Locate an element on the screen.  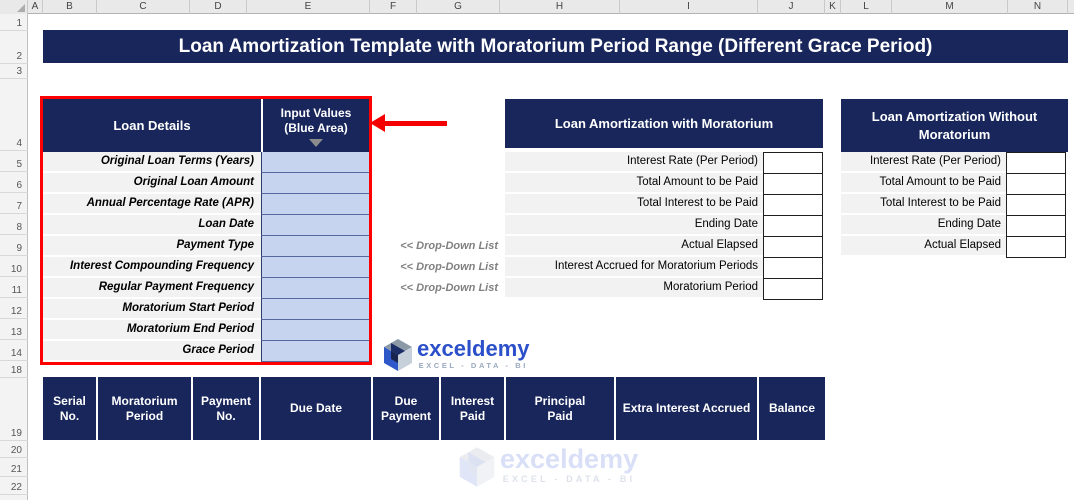
column-header-E: E is located at coordinates (308, 7).